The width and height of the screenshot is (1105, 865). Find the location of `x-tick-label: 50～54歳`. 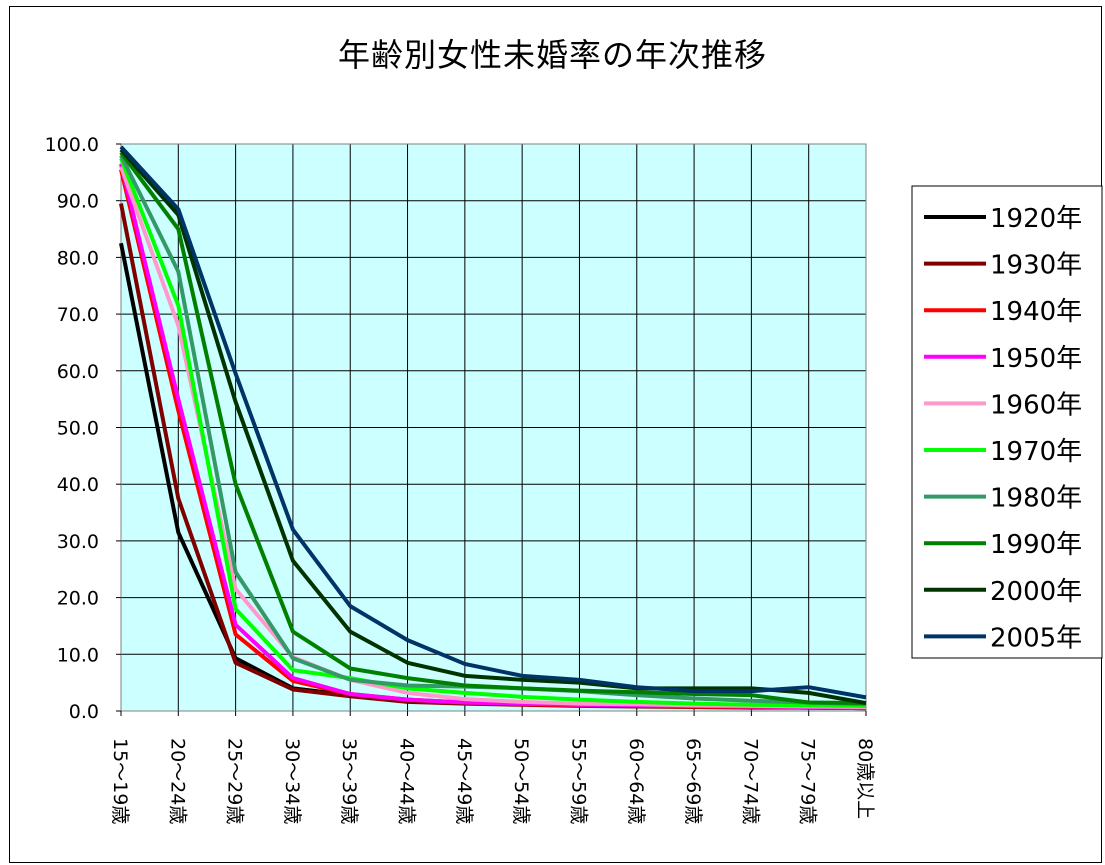

x-tick-label: 50～54歳 is located at coordinates (521, 781).